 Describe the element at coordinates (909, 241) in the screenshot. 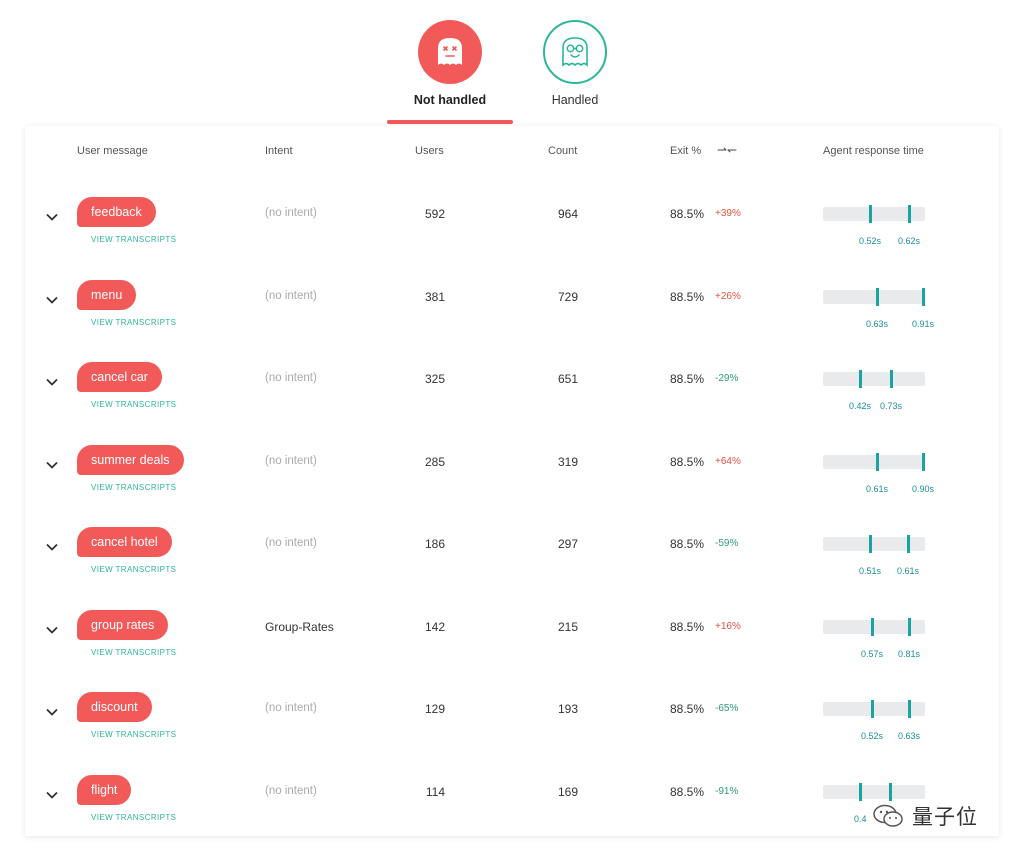

I see `response-time-label: 0.62s` at that location.